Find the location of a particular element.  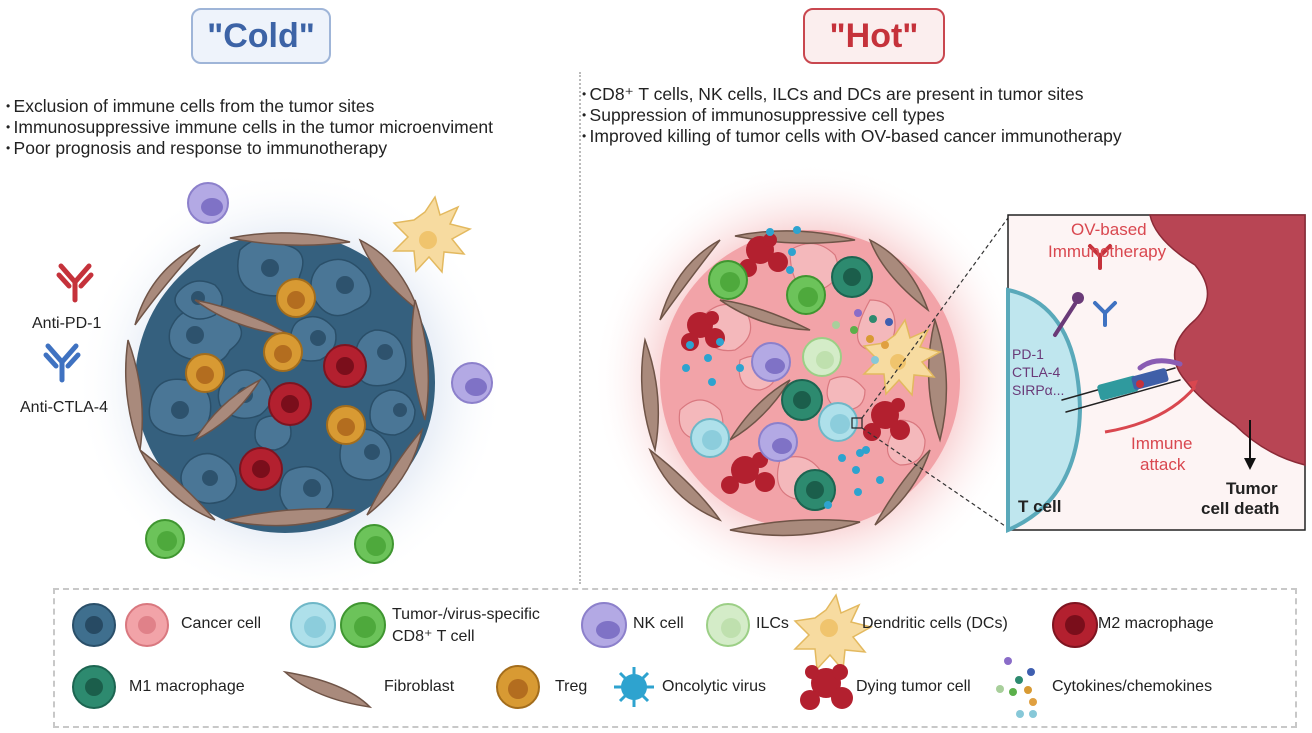

immune-attack-label-2: attack is located at coordinates (1163, 464).